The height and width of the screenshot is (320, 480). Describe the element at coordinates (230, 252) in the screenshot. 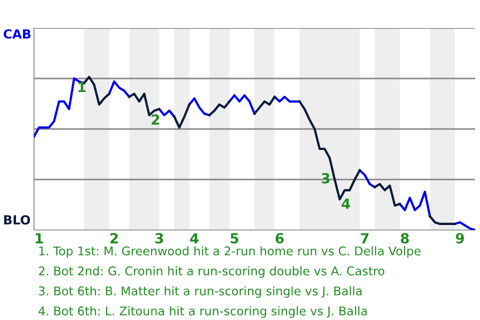

I see `text: 1. Top 1st: M. Greenwood hit a 2-run home run vs C. Della Volpe` at that location.